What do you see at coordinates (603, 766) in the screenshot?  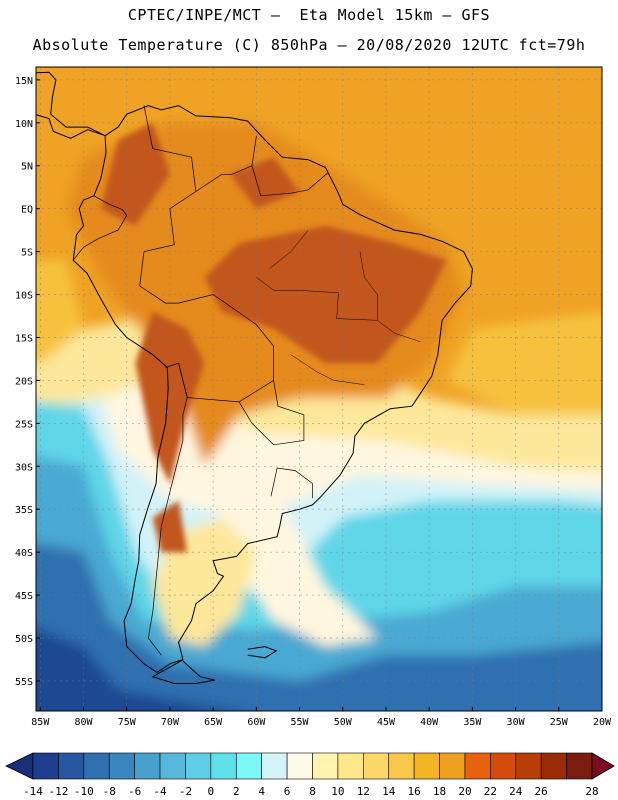 I see `colorbar-over-arrow` at bounding box center [603, 766].